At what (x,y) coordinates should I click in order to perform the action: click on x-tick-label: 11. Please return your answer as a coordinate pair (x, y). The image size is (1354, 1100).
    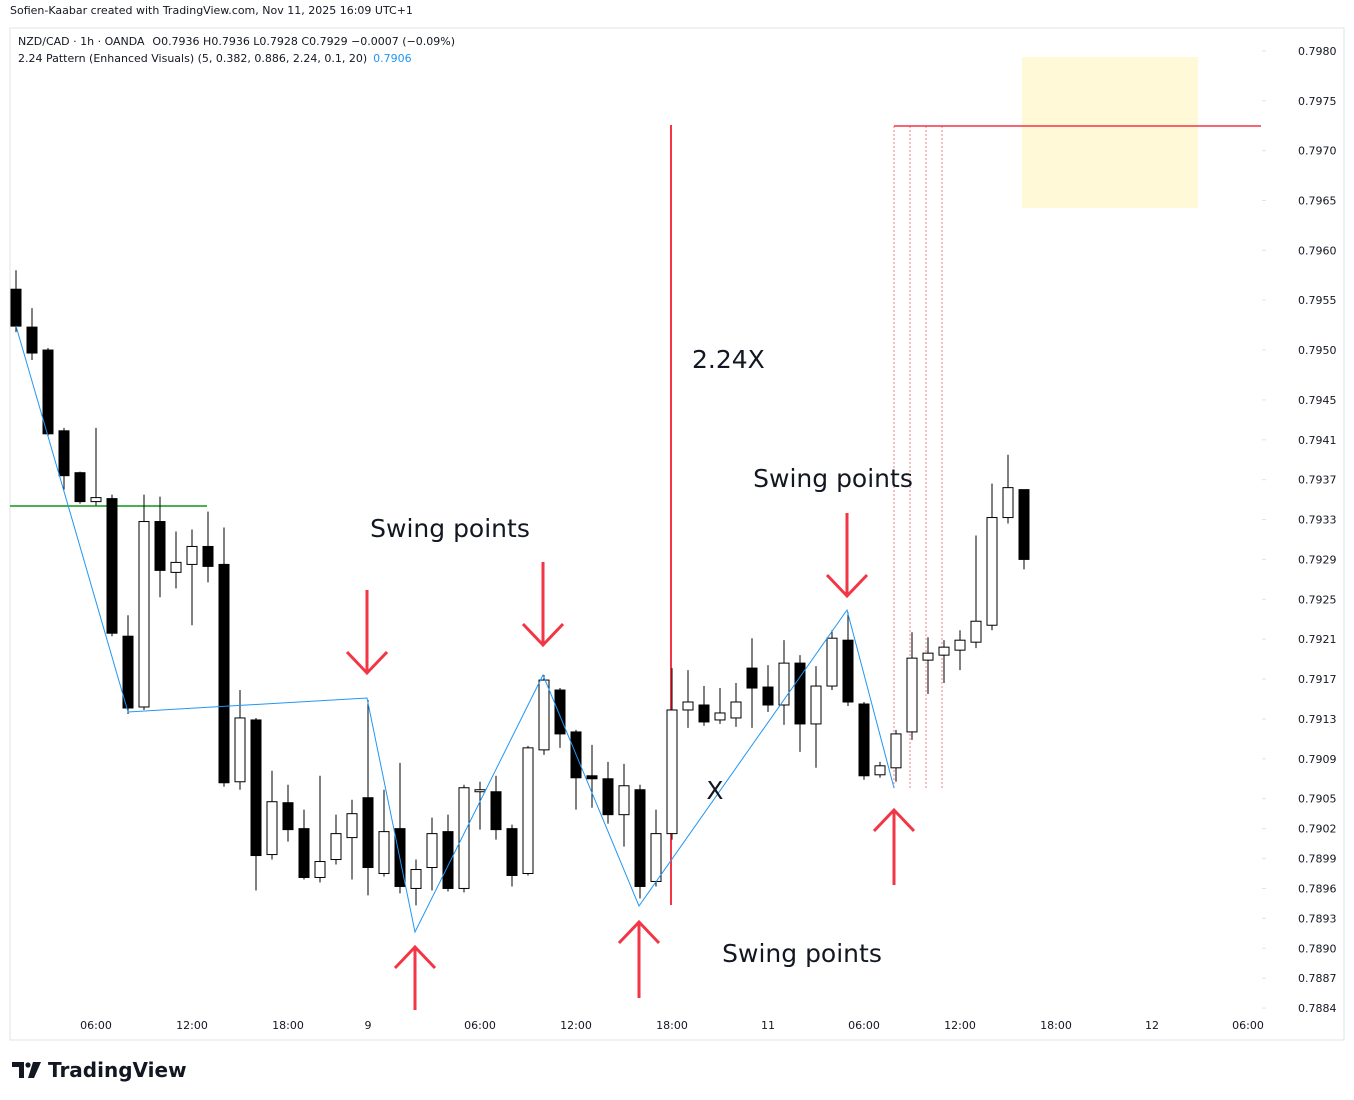
    Looking at the image, I should click on (768, 1025).